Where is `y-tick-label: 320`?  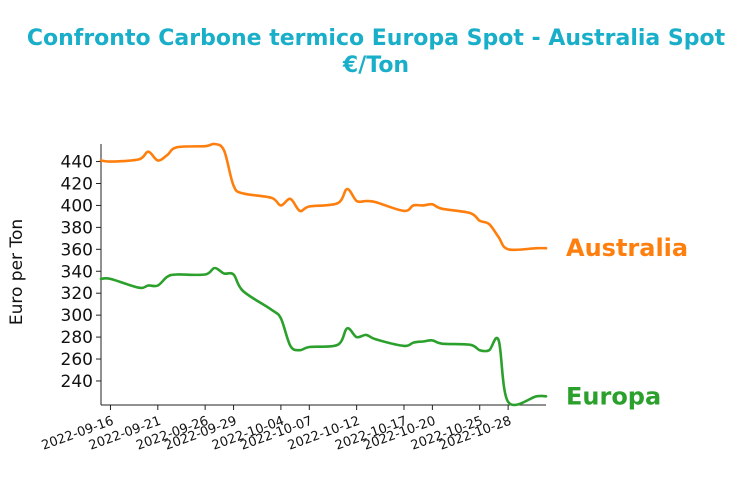 y-tick-label: 320 is located at coordinates (77, 294).